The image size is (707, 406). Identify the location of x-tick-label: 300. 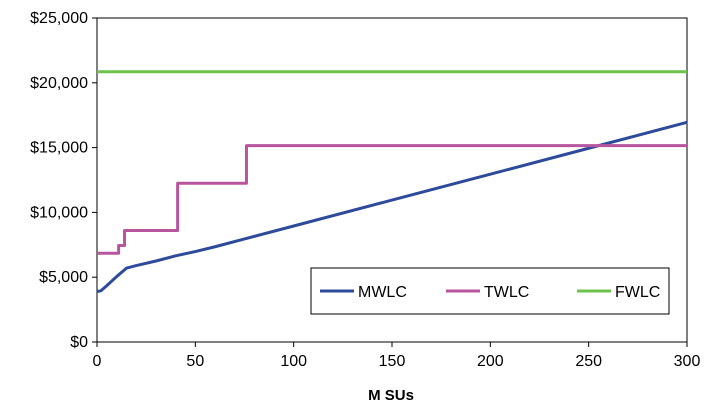
(687, 361).